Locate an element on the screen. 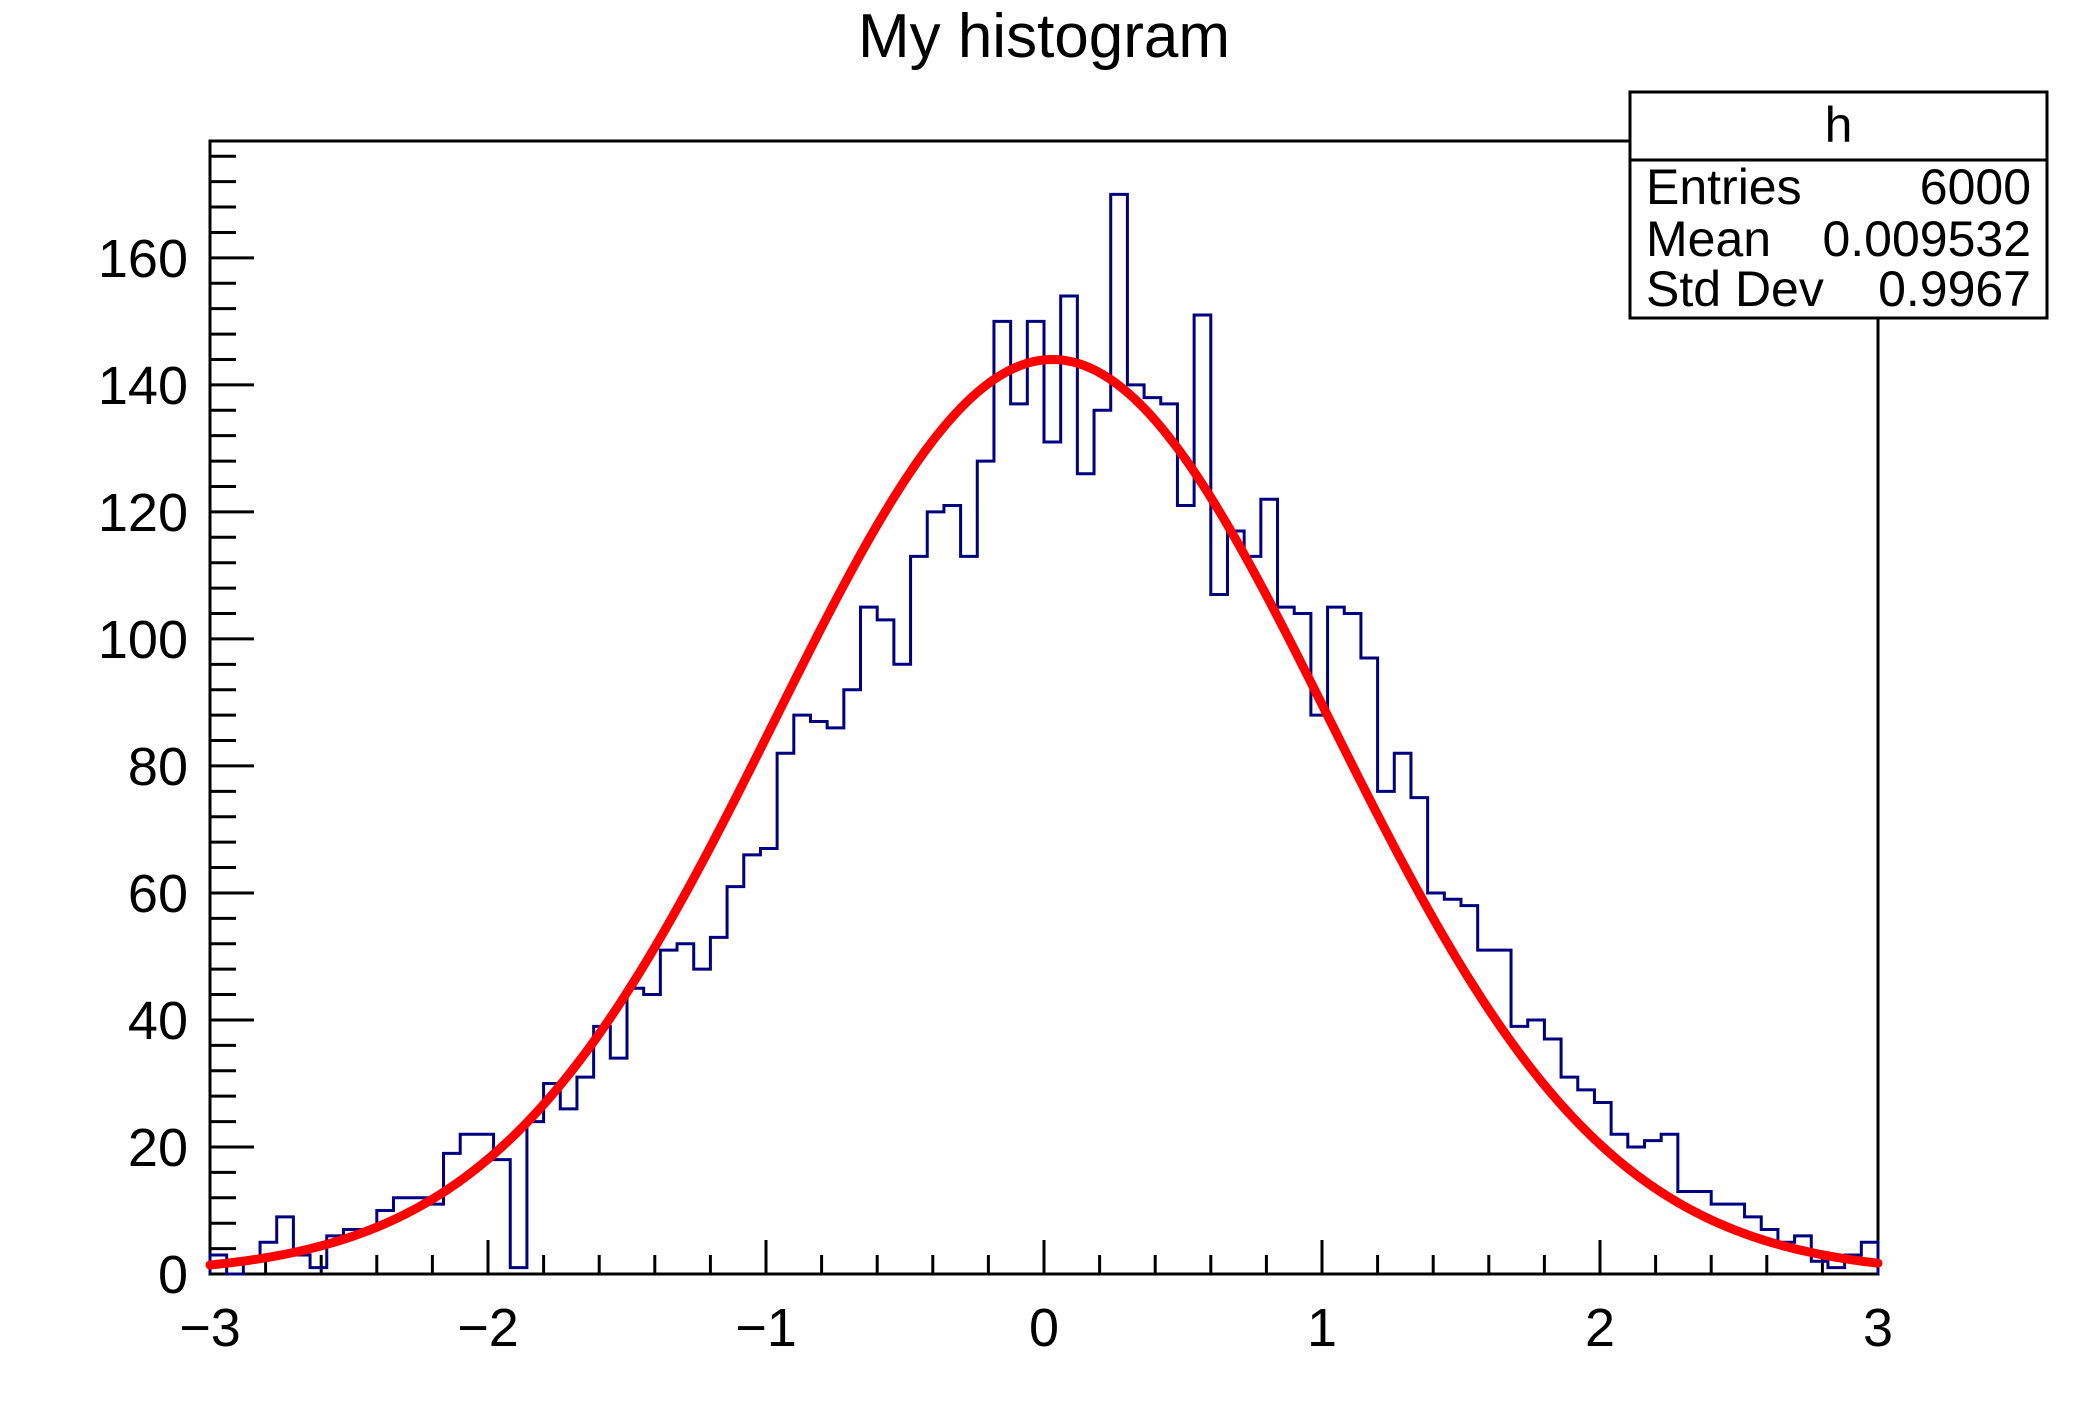 The width and height of the screenshot is (2088, 1416). y-axis-ticks is located at coordinates (232, 715).